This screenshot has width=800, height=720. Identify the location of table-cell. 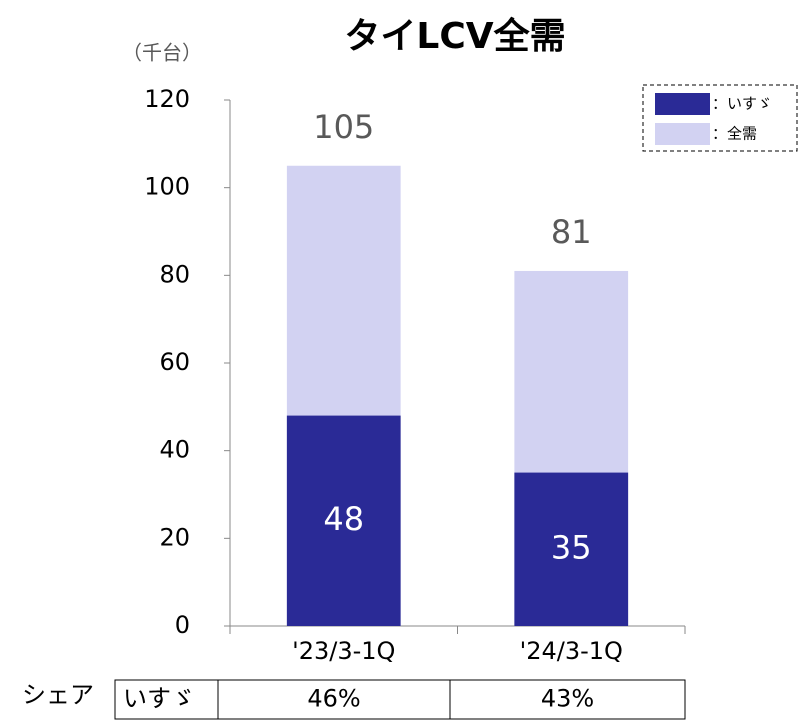
(567, 699).